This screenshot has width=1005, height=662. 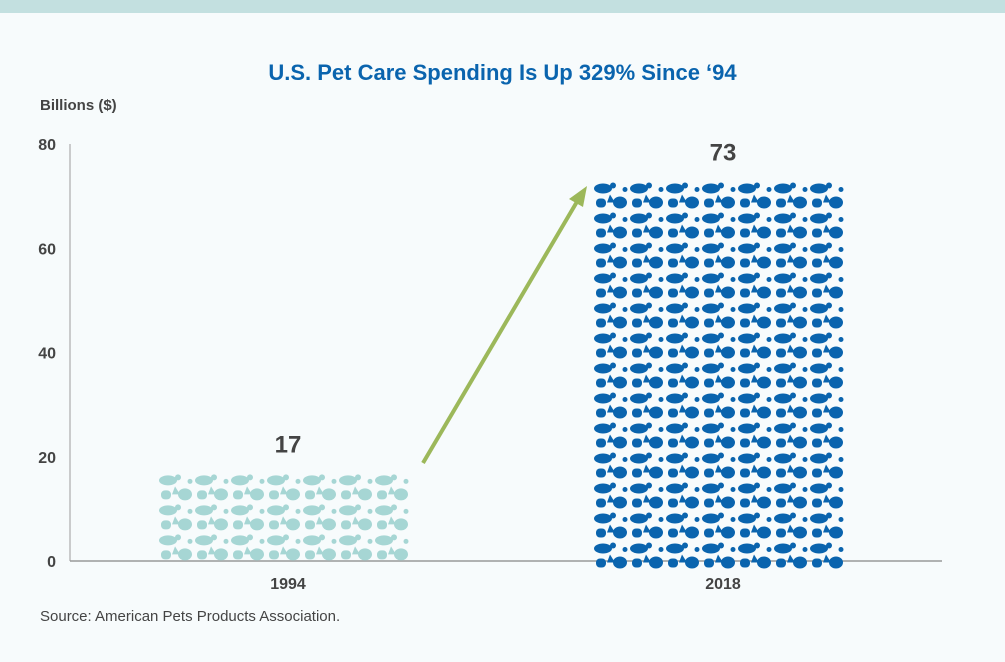 I want to click on data-label: 17, so click(x=288, y=444).